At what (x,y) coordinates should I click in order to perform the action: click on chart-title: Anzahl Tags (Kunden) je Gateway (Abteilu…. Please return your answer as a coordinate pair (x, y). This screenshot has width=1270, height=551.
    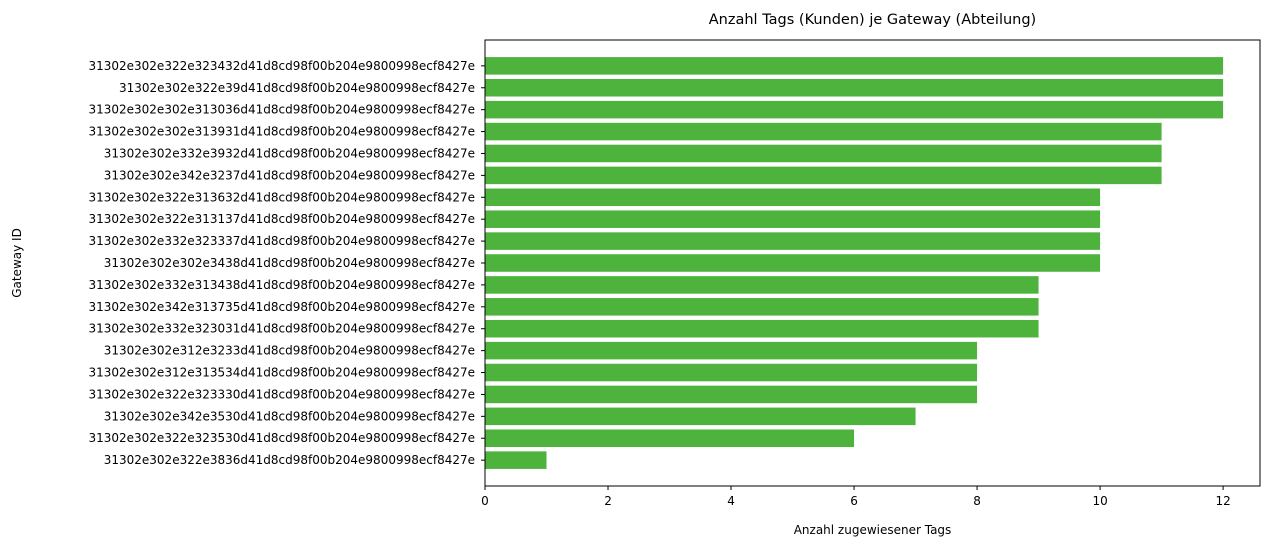
    Looking at the image, I should click on (872, 20).